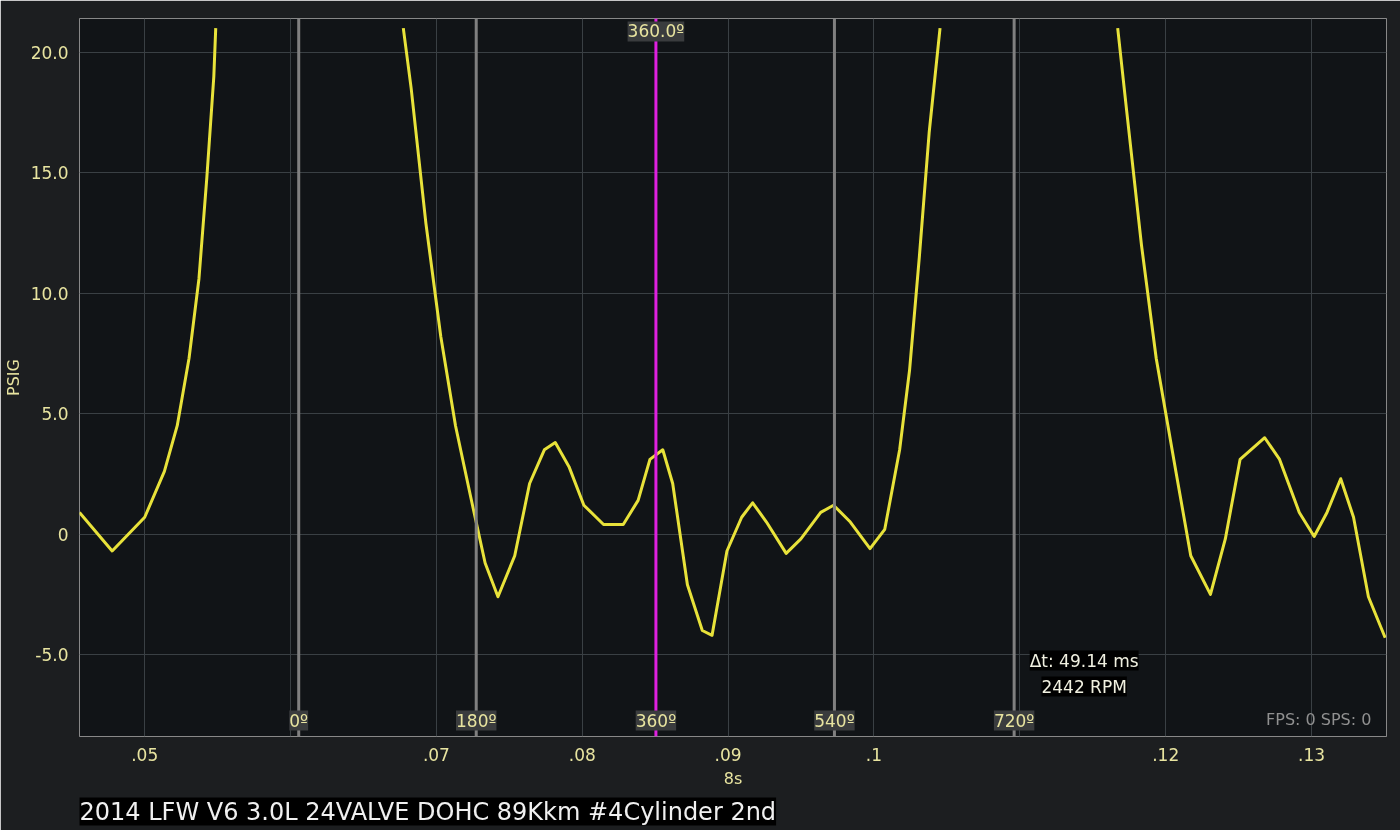 This screenshot has width=1400, height=830. What do you see at coordinates (874, 754) in the screenshot?
I see `x-tick-label: .1` at bounding box center [874, 754].